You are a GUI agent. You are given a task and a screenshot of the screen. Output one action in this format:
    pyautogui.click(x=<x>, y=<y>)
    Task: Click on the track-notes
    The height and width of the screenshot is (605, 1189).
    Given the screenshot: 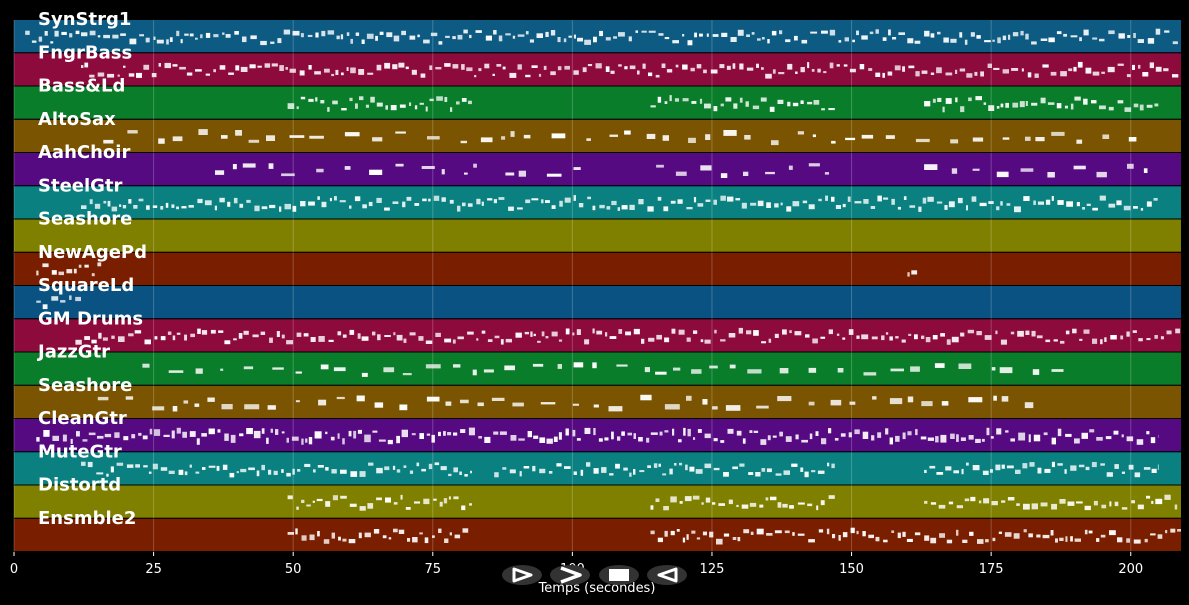 What is the action you would take?
    pyautogui.click(x=619, y=204)
    